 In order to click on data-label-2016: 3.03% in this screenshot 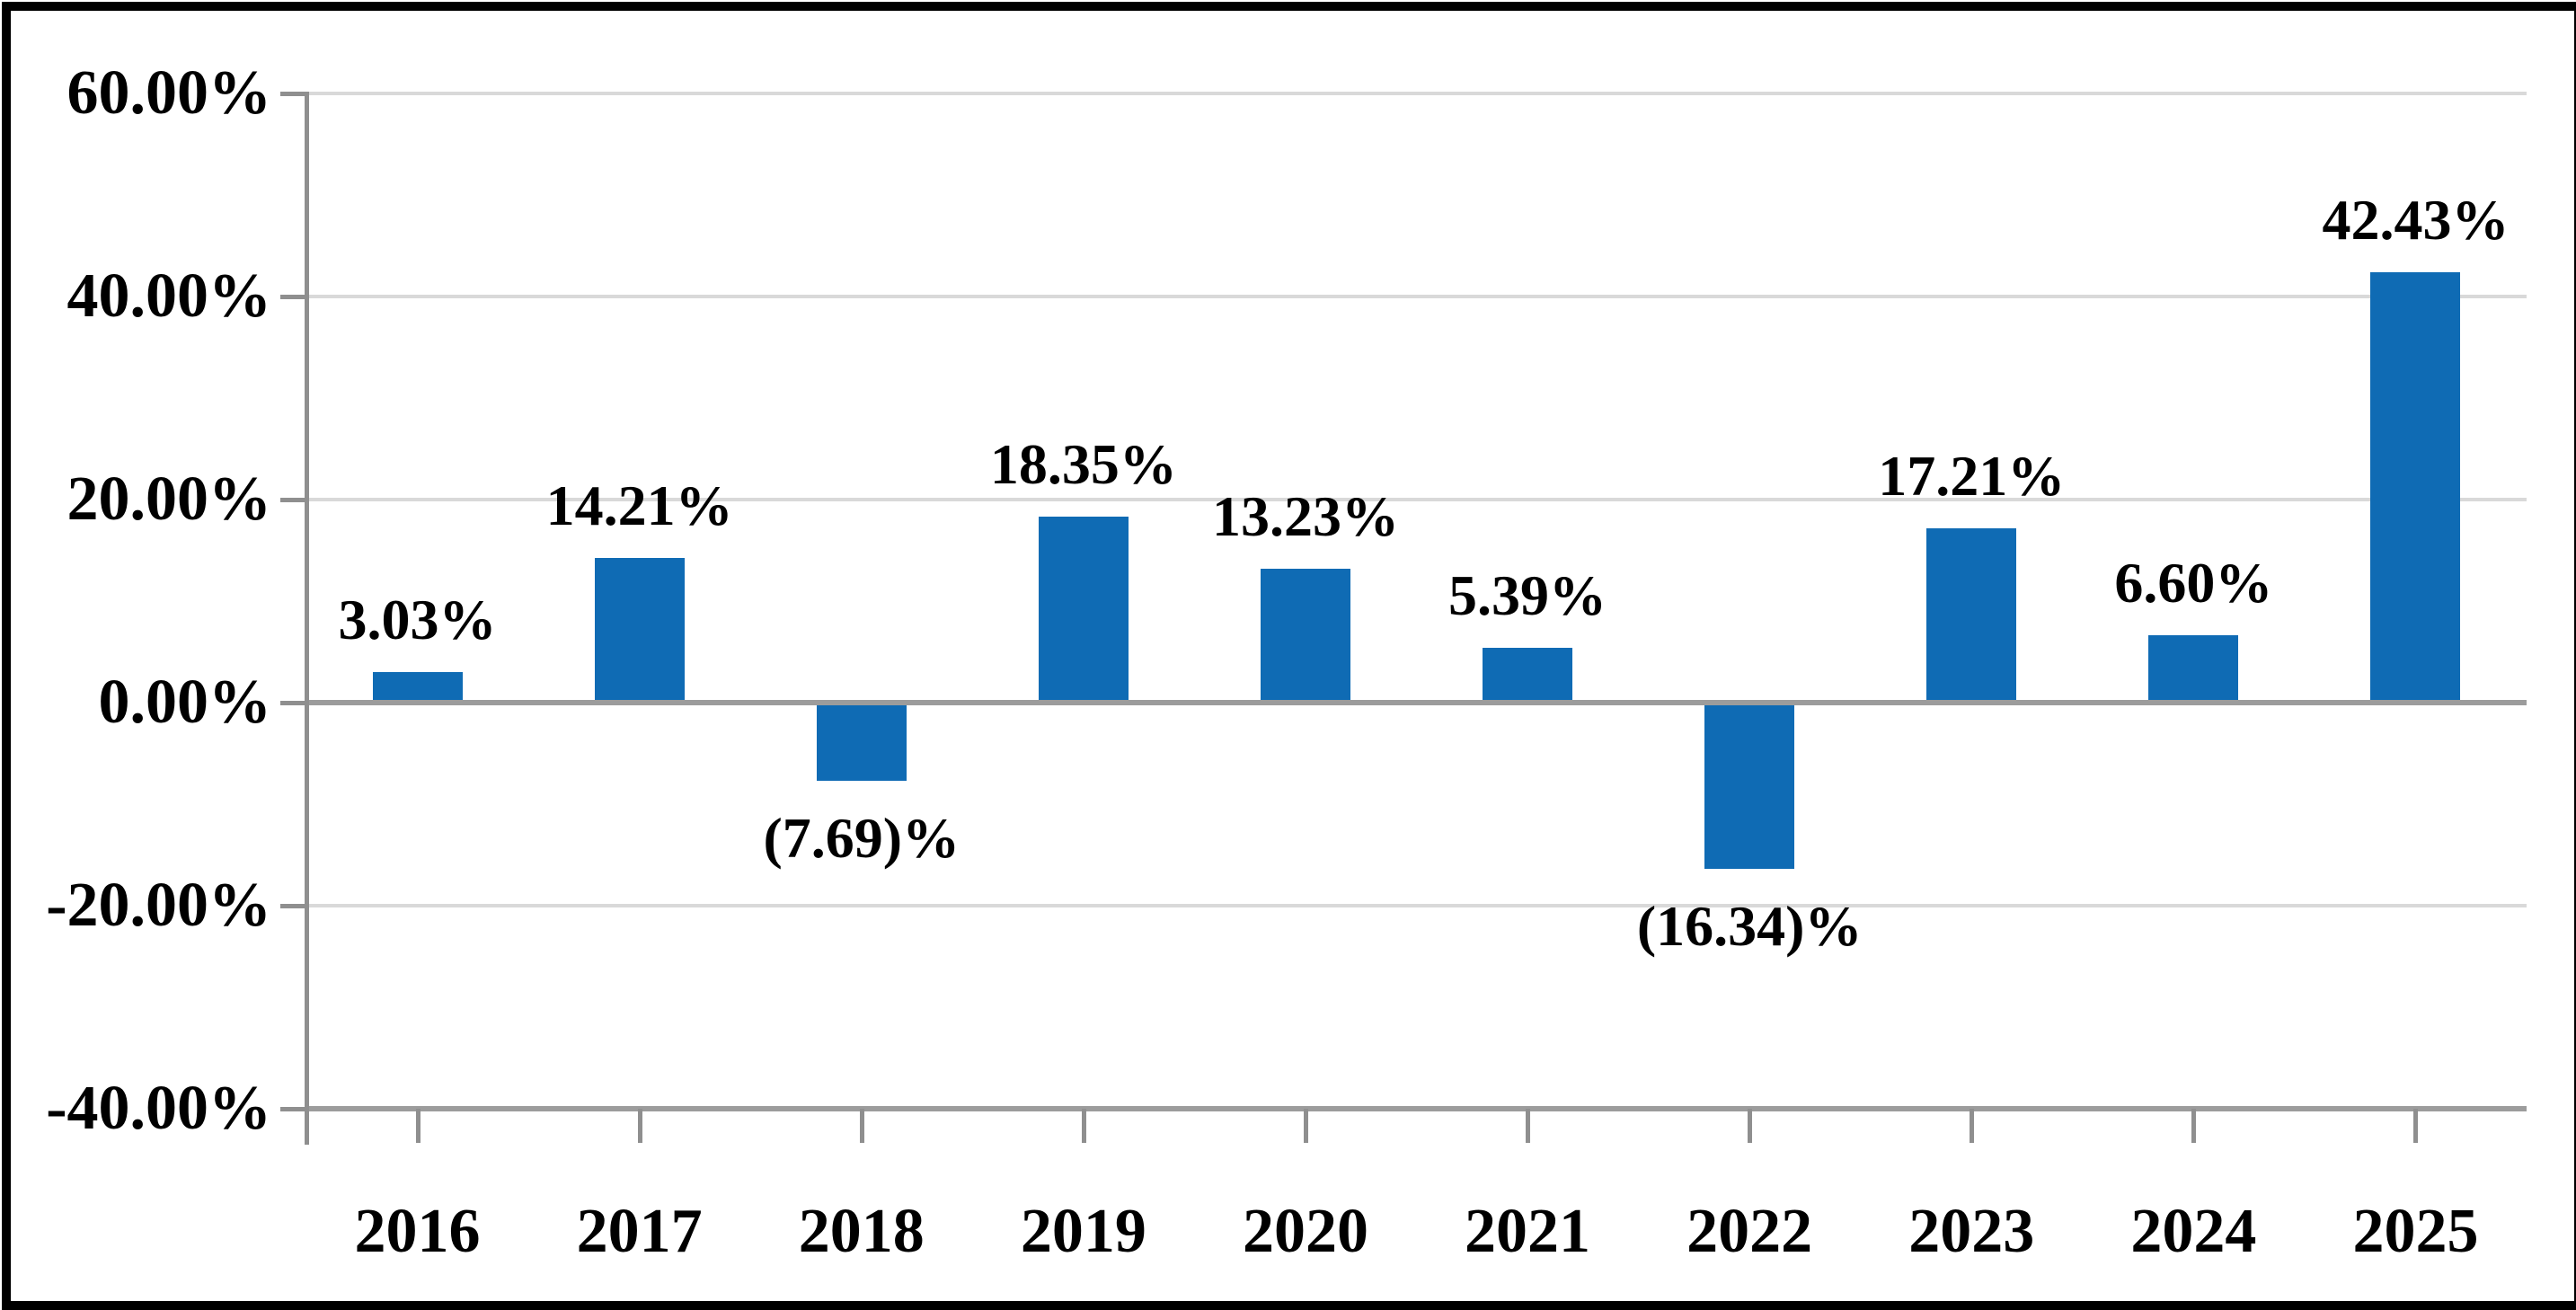, I will do `click(417, 619)`.